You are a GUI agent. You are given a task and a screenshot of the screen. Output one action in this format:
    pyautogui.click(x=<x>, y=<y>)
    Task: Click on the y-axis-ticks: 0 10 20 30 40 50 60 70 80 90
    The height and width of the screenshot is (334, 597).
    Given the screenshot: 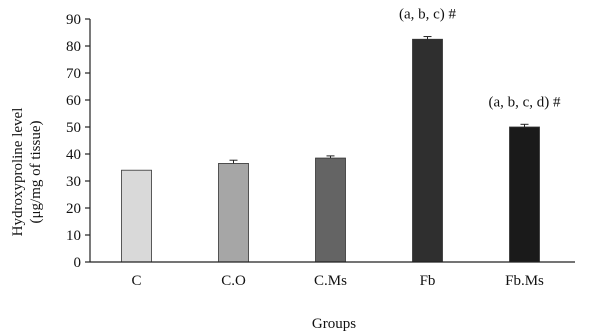 What is the action you would take?
    pyautogui.click(x=78, y=141)
    